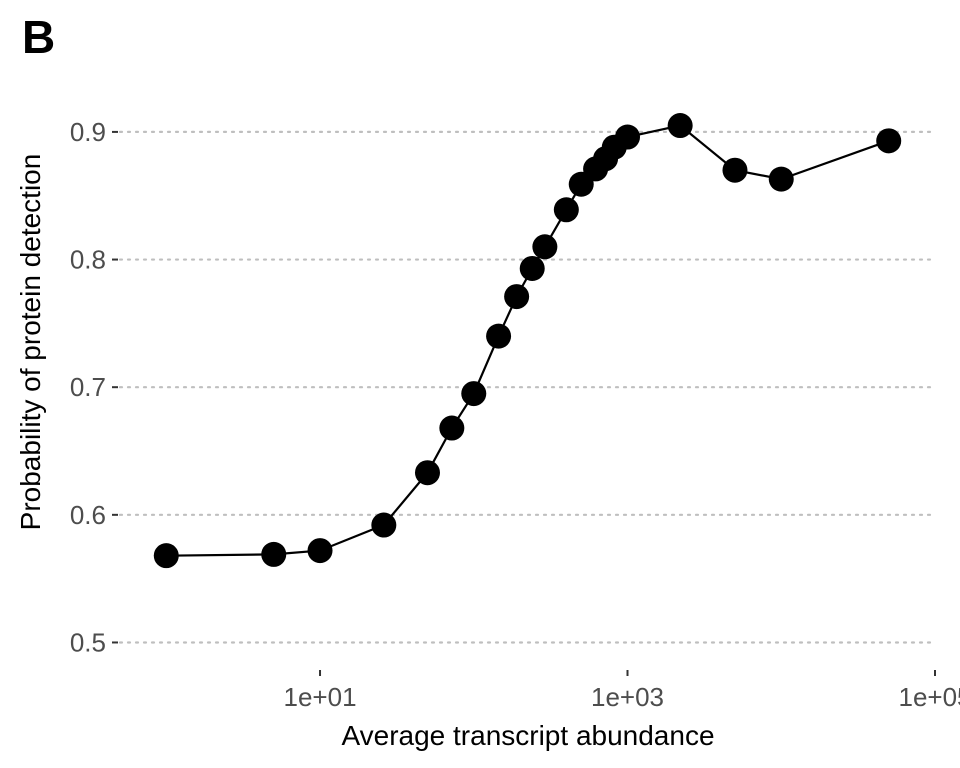 This screenshot has width=960, height=768. I want to click on y-tick-label: 0.5, so click(88, 642).